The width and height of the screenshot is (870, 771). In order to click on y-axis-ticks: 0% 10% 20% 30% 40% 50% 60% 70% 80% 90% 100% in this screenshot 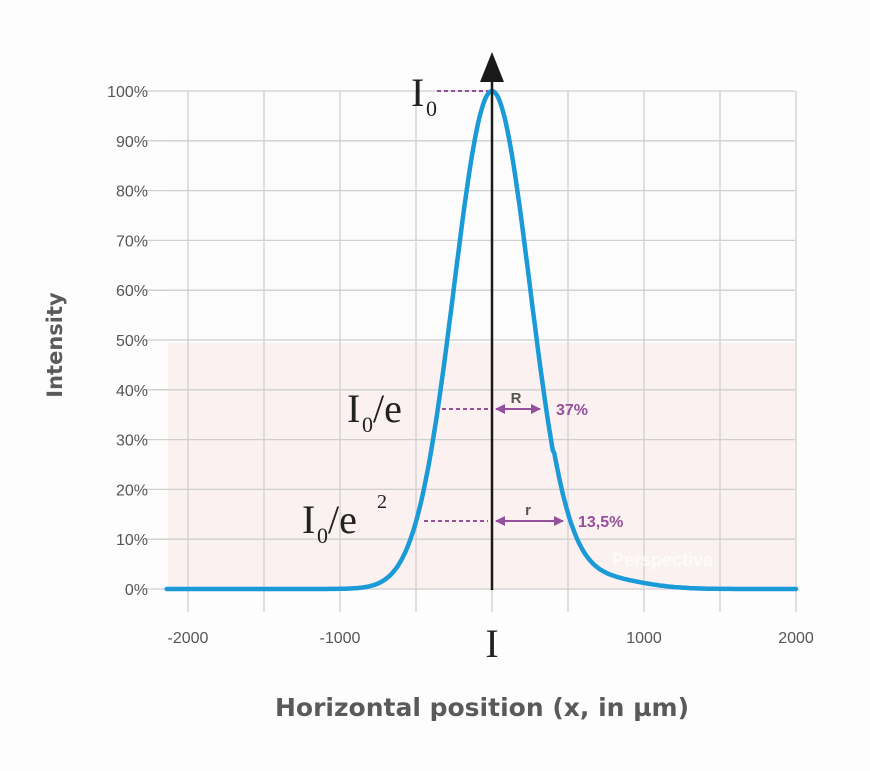, I will do `click(127, 341)`.